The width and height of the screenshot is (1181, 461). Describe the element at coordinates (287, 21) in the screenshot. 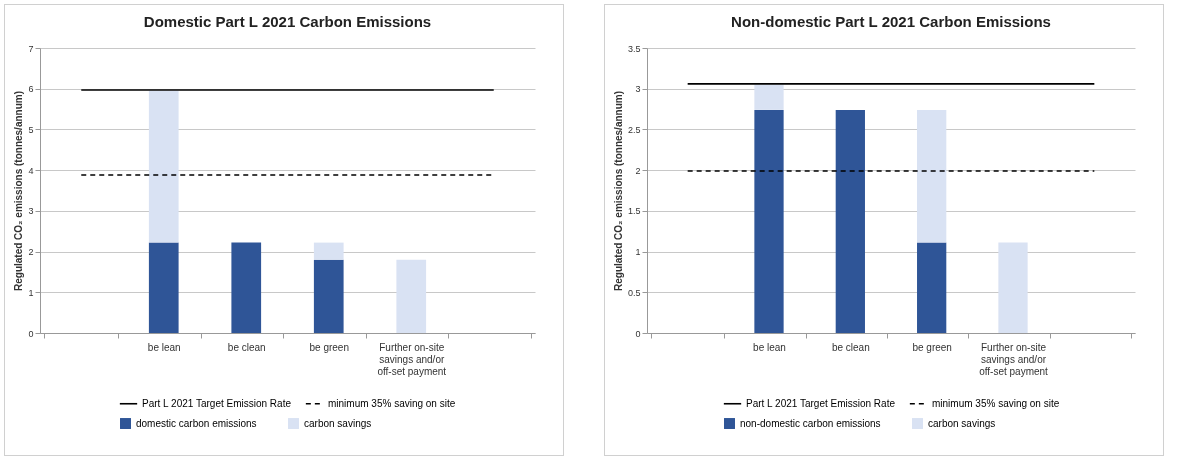

I see `chart-title: Domestic Part L 2021 Carbon Emissions` at that location.